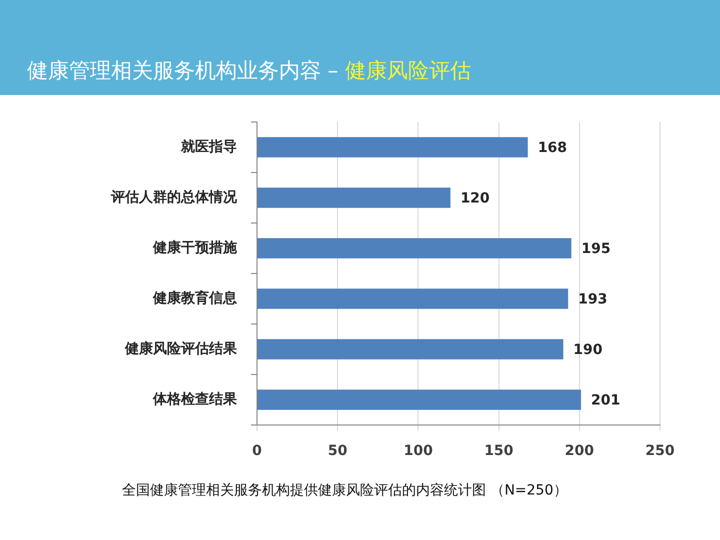  Describe the element at coordinates (475, 198) in the screenshot. I see `data-label: 120` at that location.